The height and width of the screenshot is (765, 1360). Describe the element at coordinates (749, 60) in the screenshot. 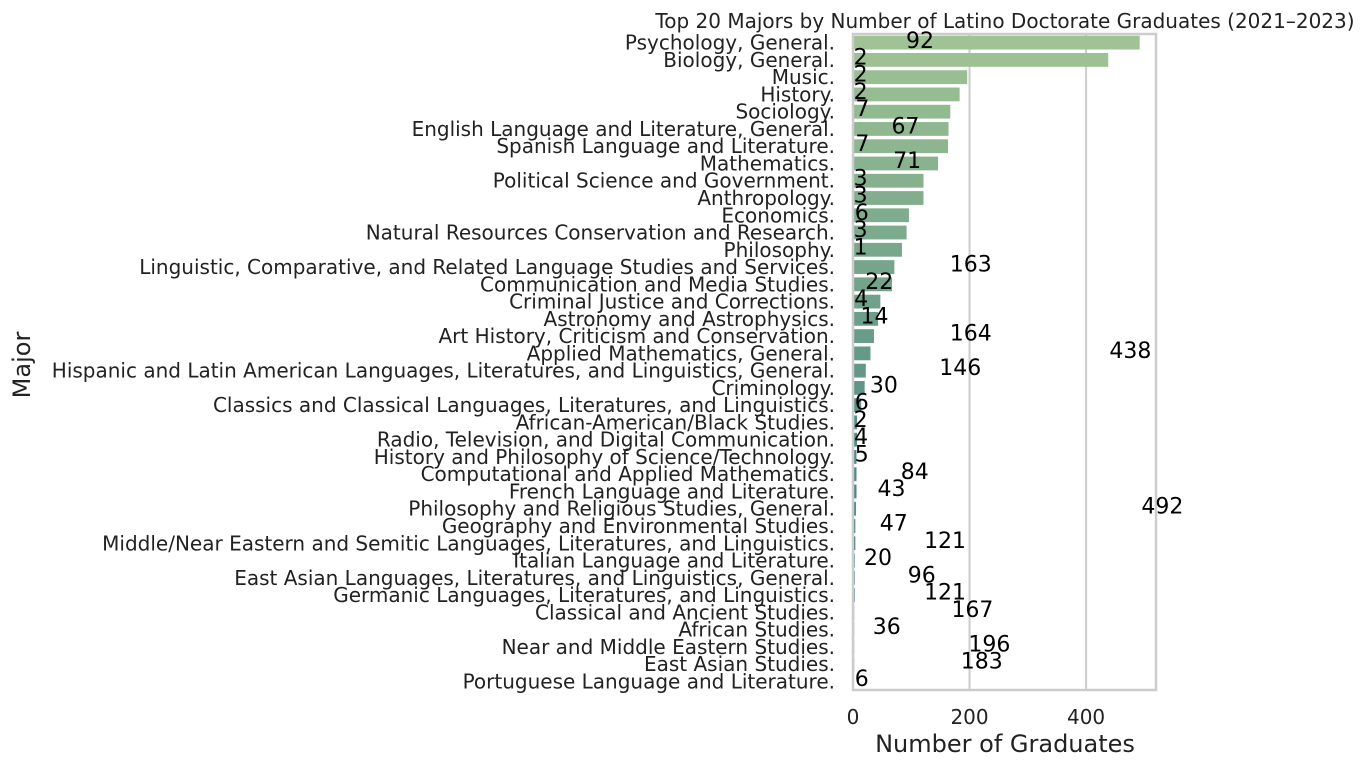

I see `category-label: Biology, General.` at that location.